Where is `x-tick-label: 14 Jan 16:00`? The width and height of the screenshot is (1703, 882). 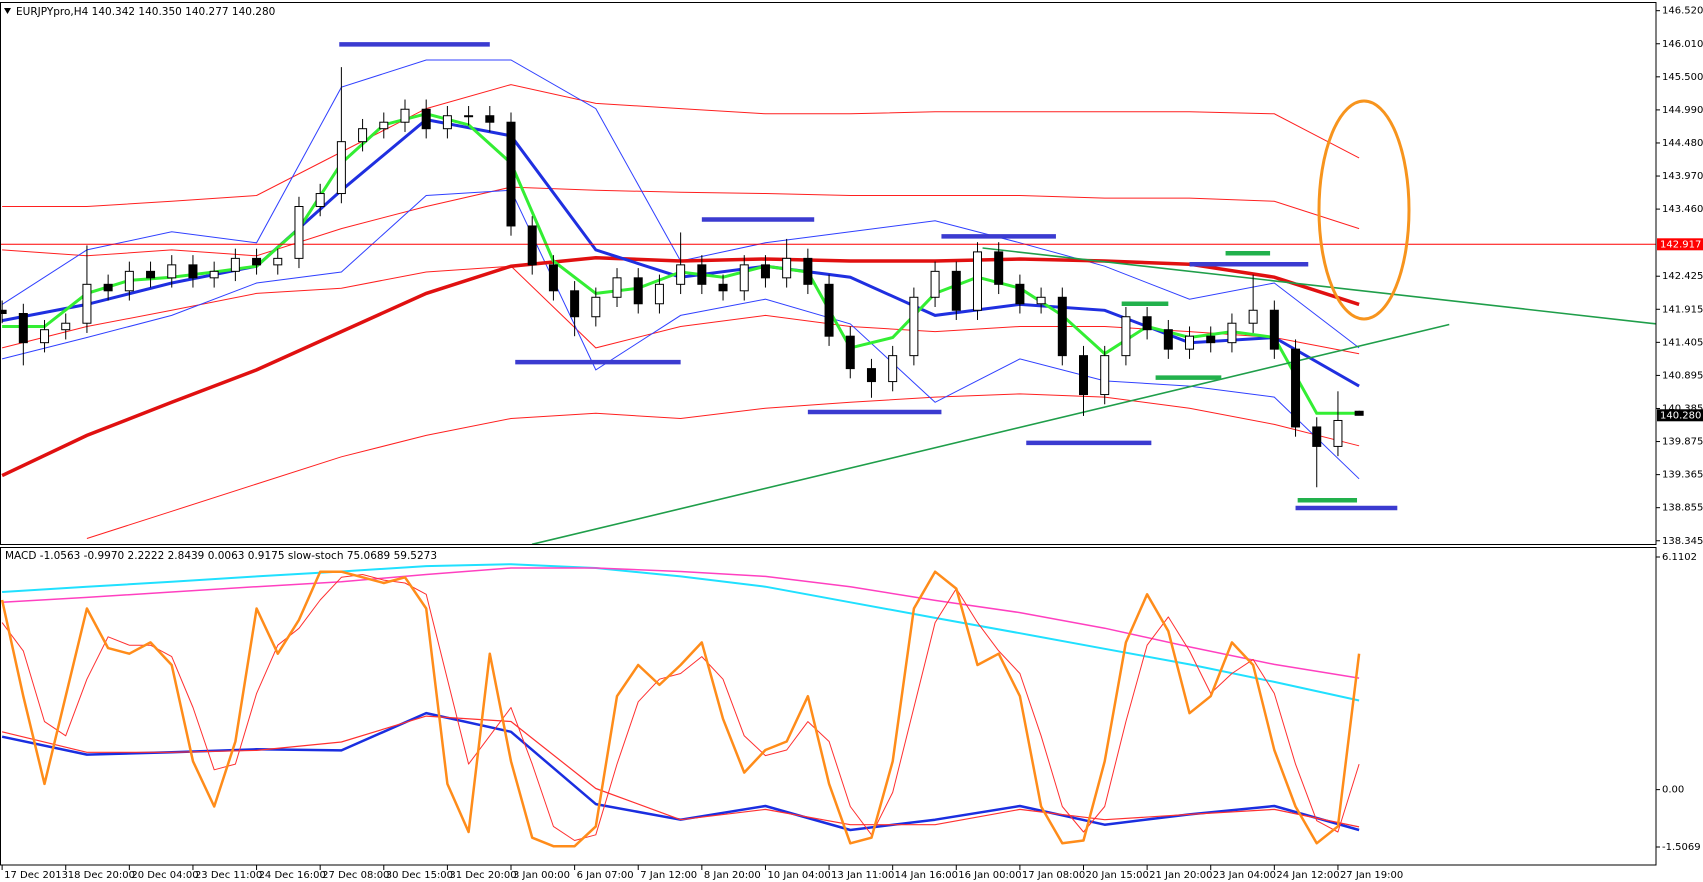
x-tick-label: 14 Jan 16:00 is located at coordinates (926, 875).